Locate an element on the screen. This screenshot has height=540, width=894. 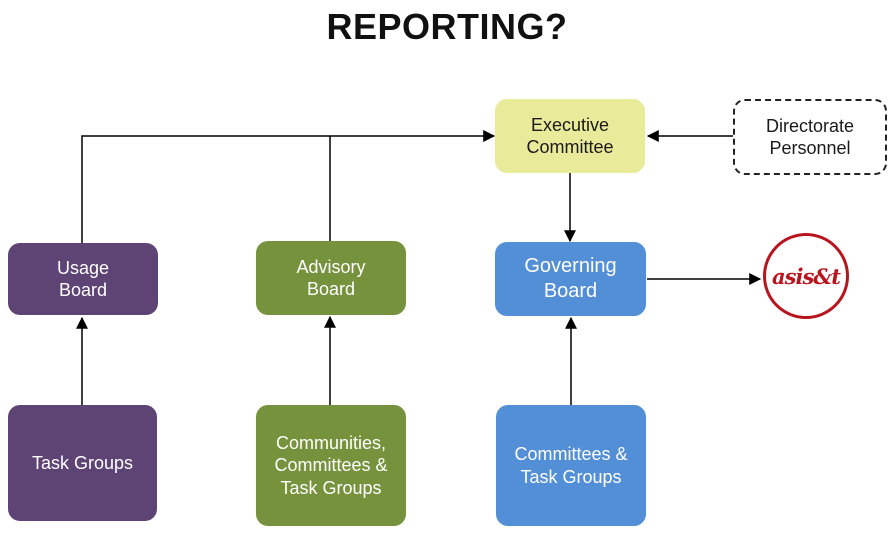
committees-box: Committees & Task Groups is located at coordinates (571, 465).